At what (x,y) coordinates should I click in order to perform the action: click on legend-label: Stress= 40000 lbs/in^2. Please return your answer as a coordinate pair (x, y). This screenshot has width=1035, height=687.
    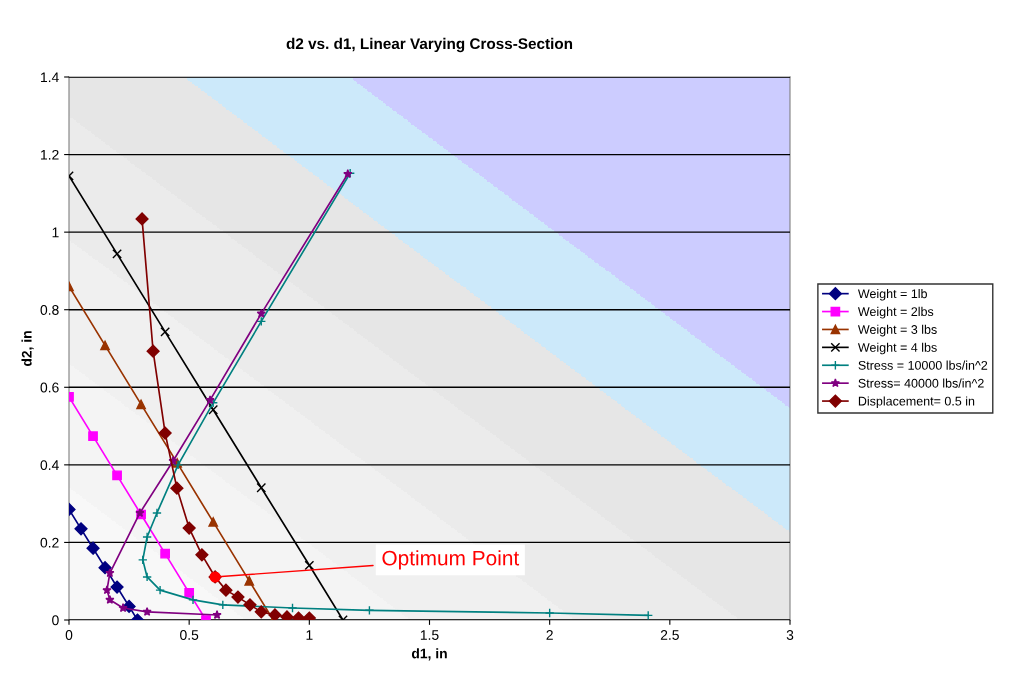
    Looking at the image, I should click on (921, 383).